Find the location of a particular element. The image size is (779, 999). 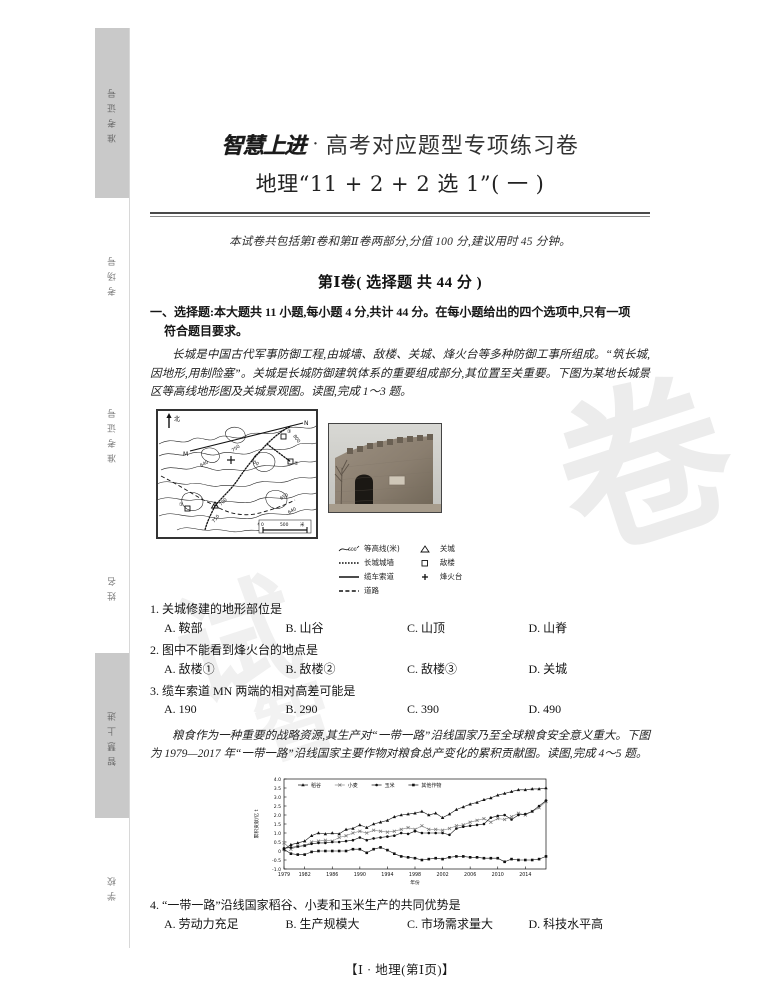

question-1-option-a: A. 鞍部 is located at coordinates (183, 627).